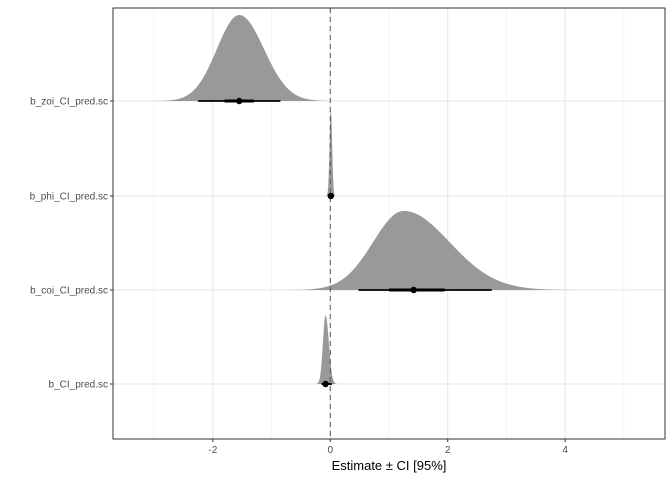 The height and width of the screenshot is (480, 672). Describe the element at coordinates (212, 450) in the screenshot. I see `x-tick-label: -2` at that location.